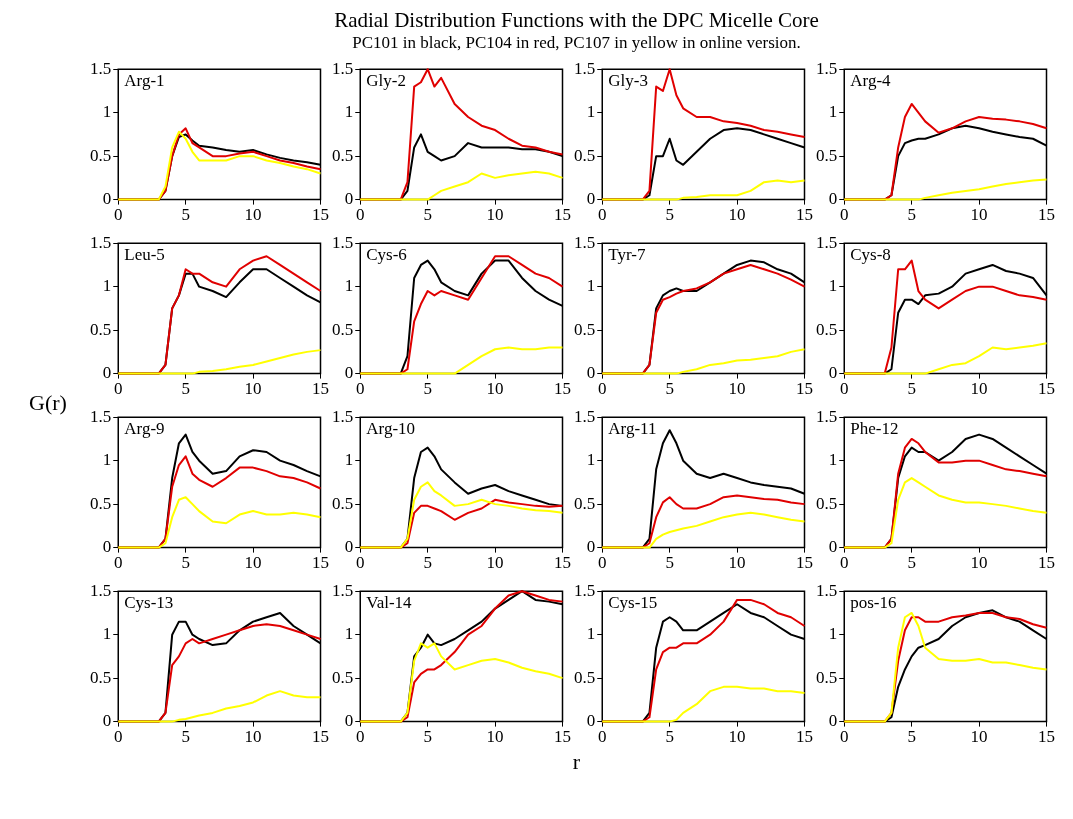 The image size is (1073, 819). I want to click on annotation: Cys-8, so click(870, 255).